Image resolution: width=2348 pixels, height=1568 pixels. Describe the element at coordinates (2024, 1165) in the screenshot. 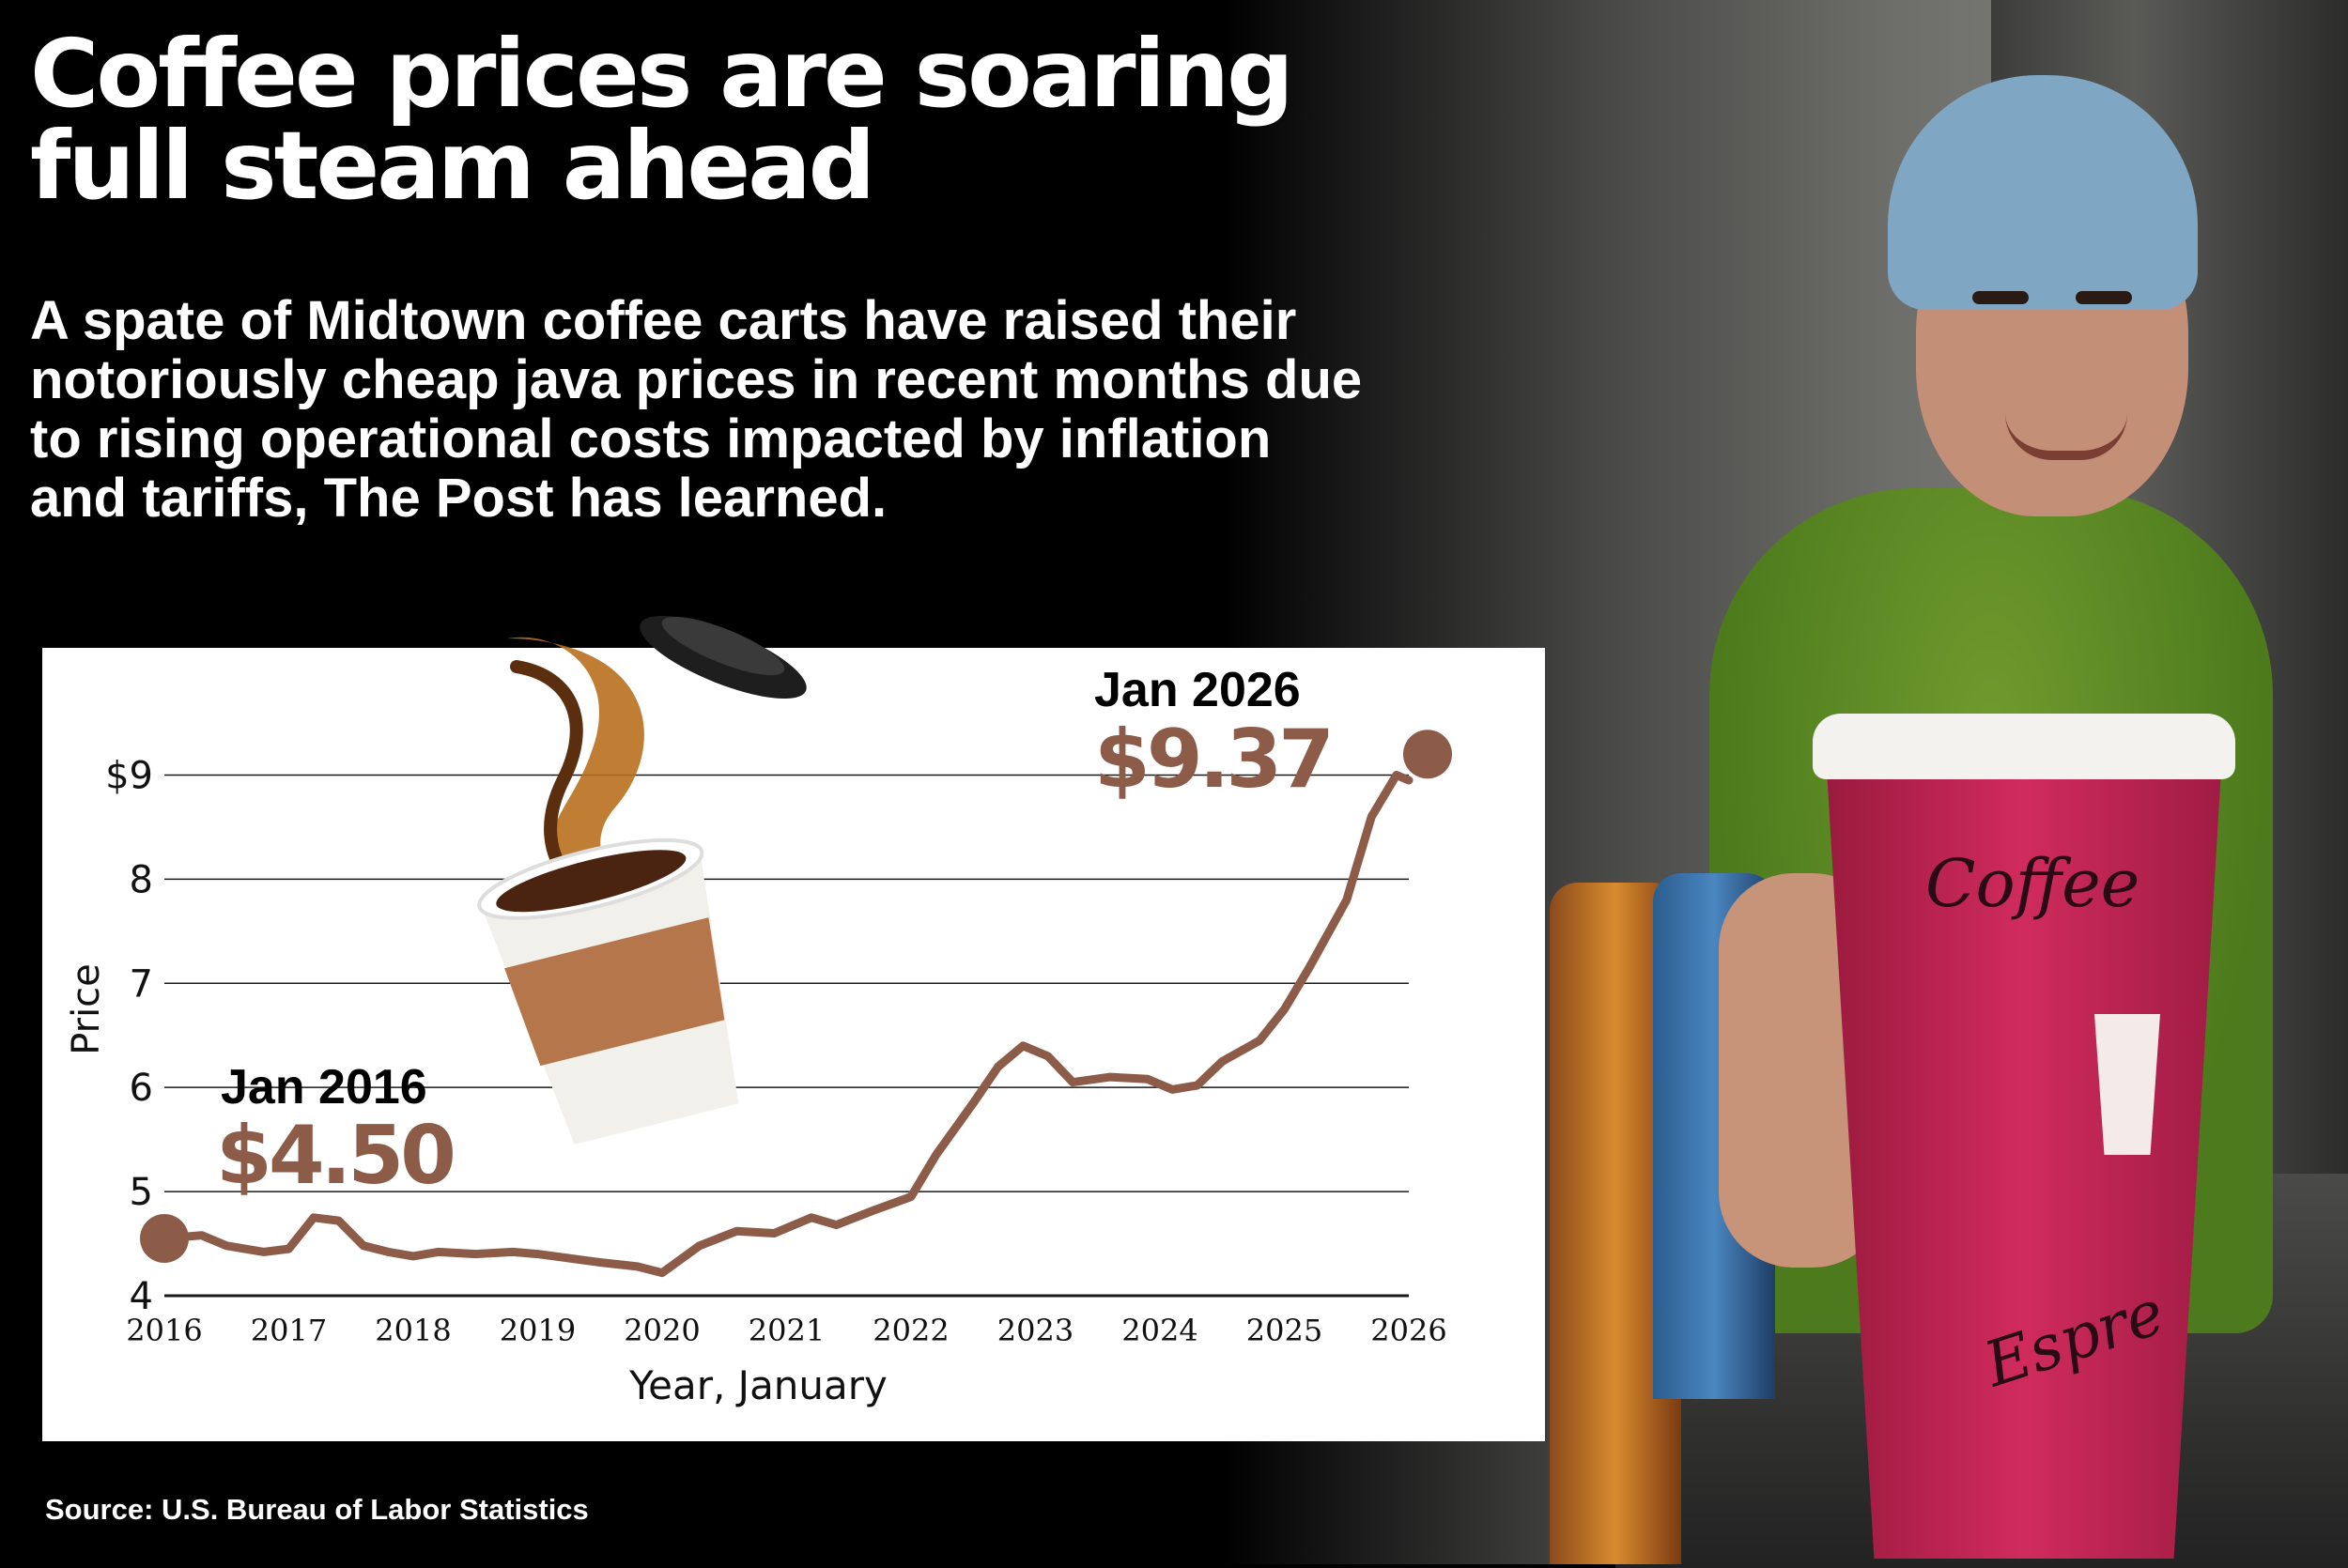

I see `red-cup-body` at that location.